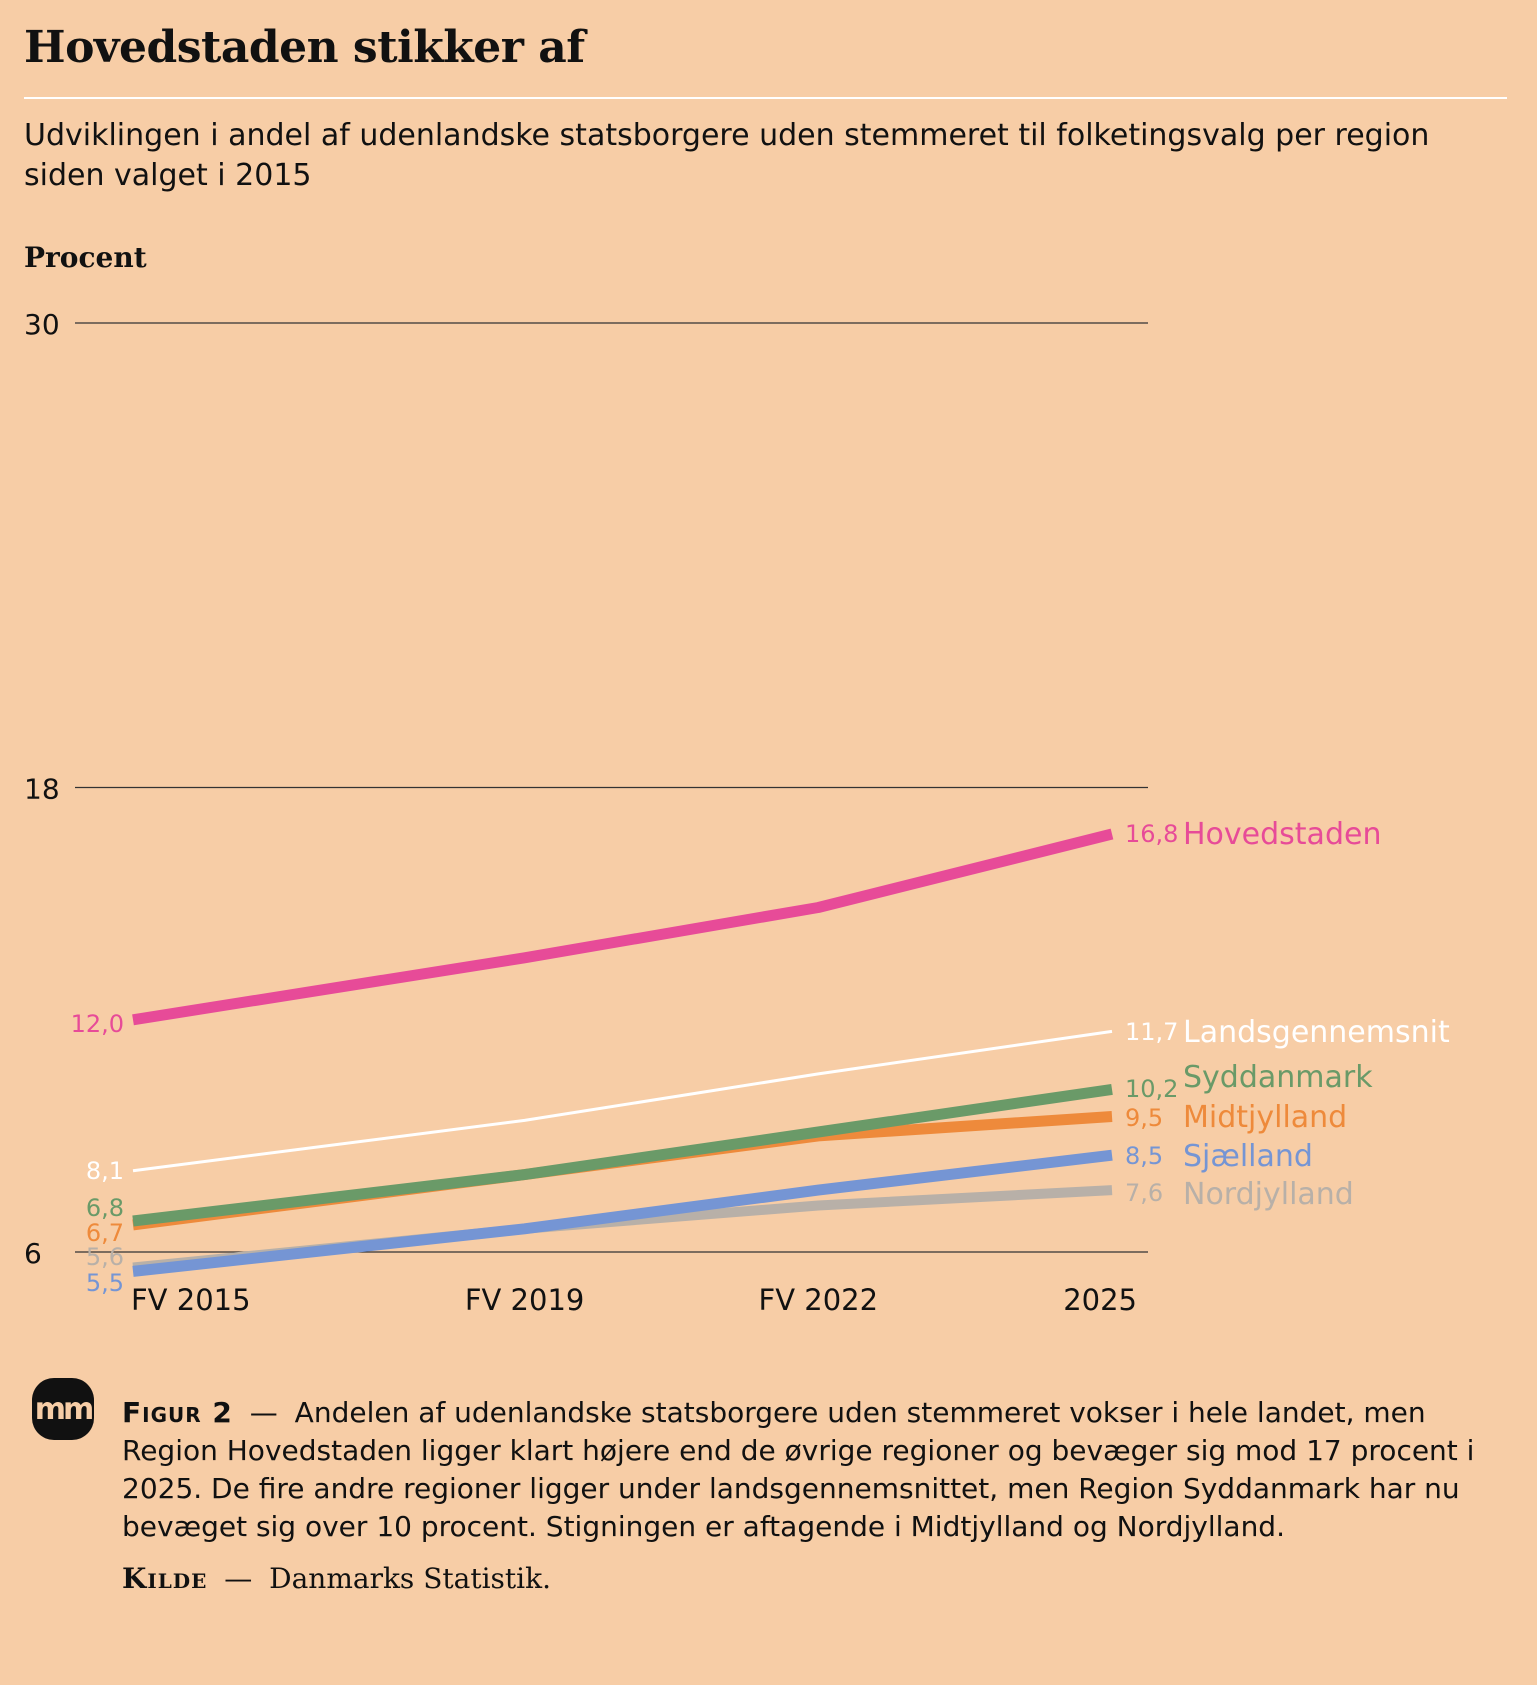  What do you see at coordinates (1248, 1156) in the screenshot?
I see `series-name-label: Sjælland` at bounding box center [1248, 1156].